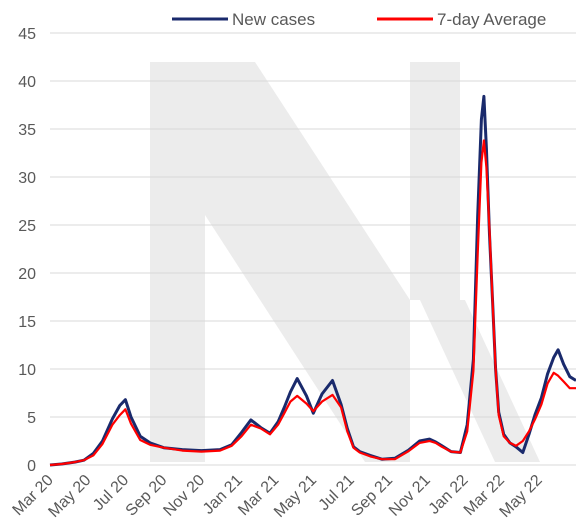 The width and height of the screenshot is (576, 527). Describe the element at coordinates (27, 34) in the screenshot. I see `y-tick-label: 45` at that location.